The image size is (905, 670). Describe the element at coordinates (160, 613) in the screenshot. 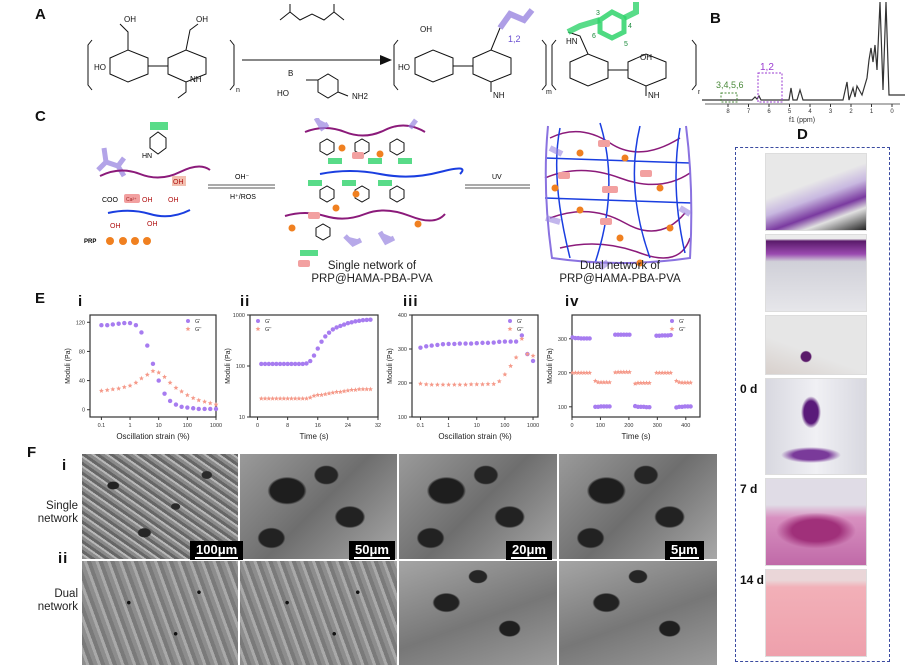

I see `sem-dual-100um` at that location.